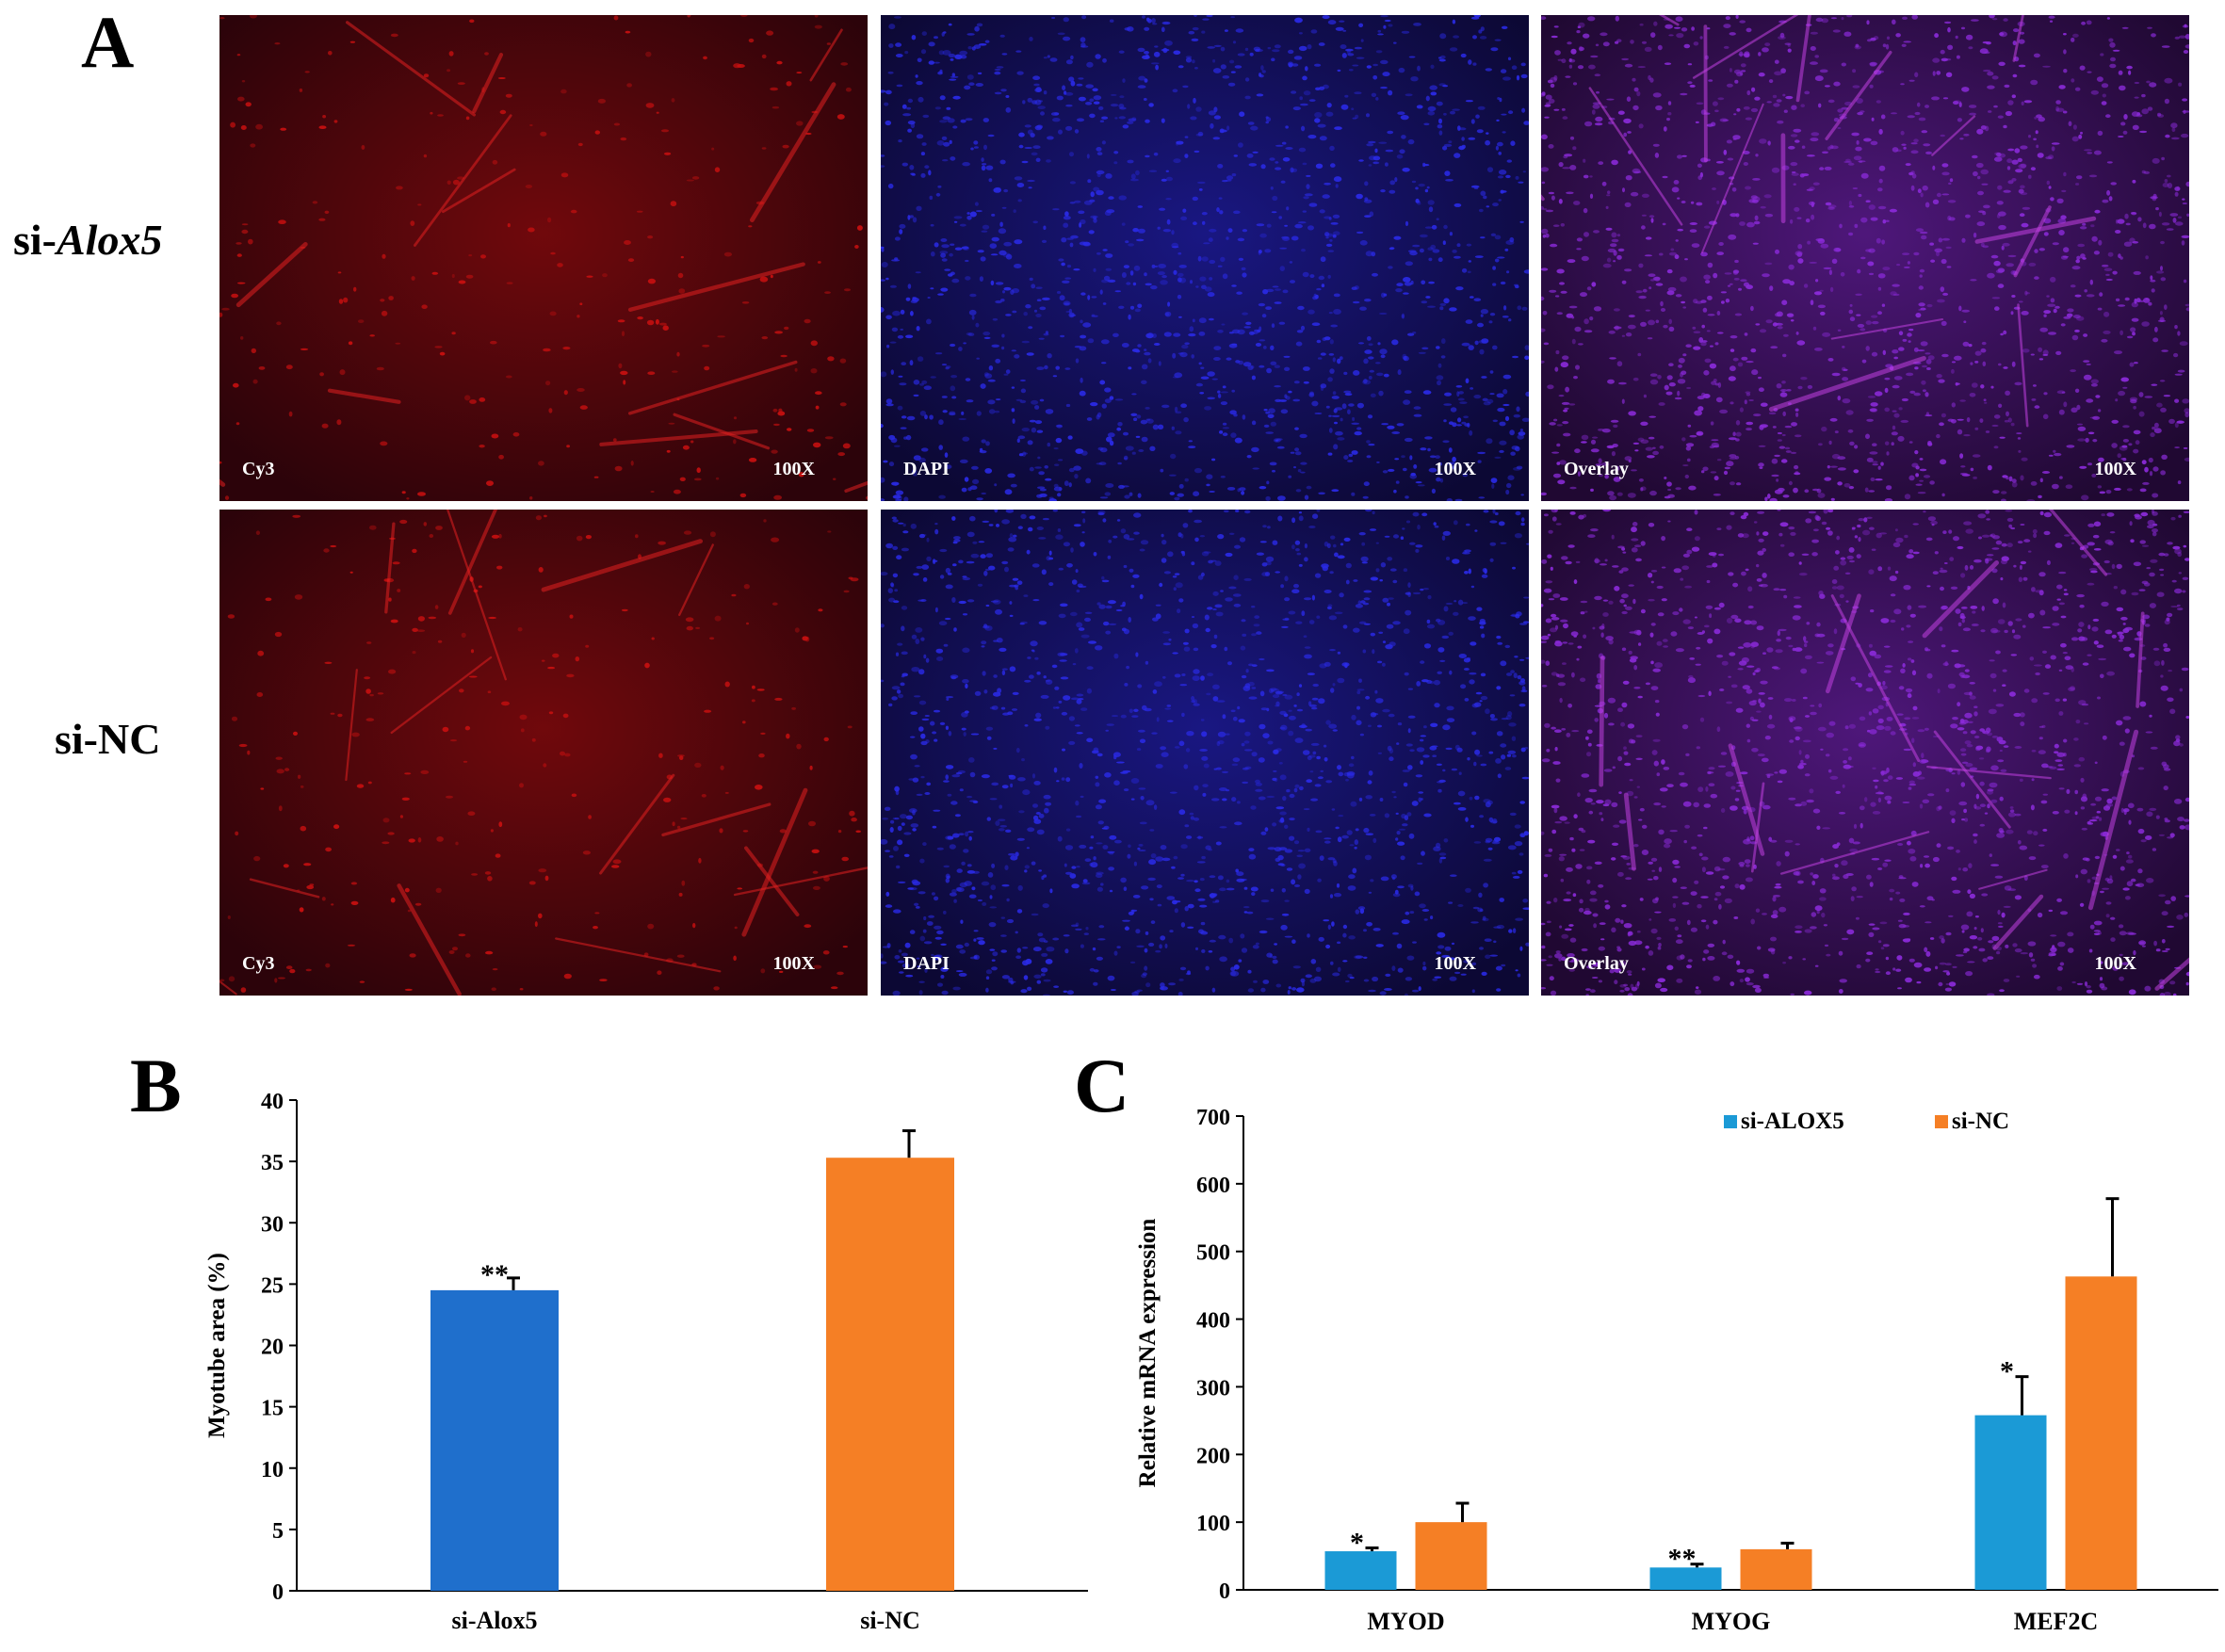  I want to click on y-tick-label: 700, so click(1213, 1118).